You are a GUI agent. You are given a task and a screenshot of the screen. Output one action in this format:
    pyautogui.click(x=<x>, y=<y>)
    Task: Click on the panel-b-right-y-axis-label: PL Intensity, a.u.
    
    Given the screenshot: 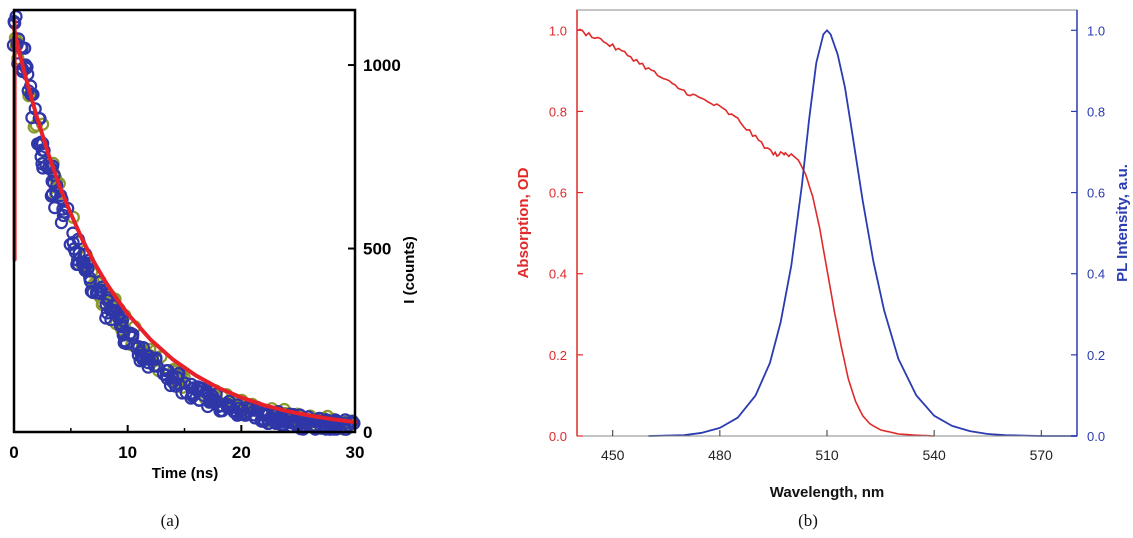 What is the action you would take?
    pyautogui.click(x=1122, y=223)
    